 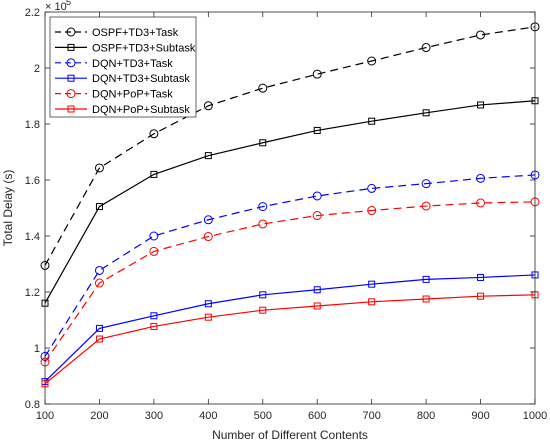 I want to click on legend-item: DQN+PoP+Task, so click(x=114, y=95).